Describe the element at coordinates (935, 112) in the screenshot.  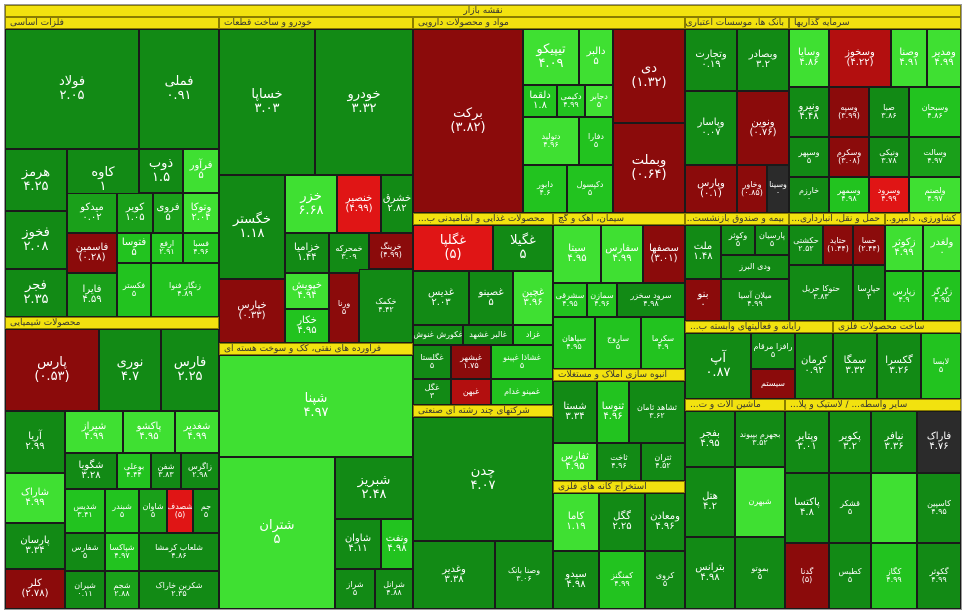
I see `tile: وسبحان ۴.۸۶` at that location.